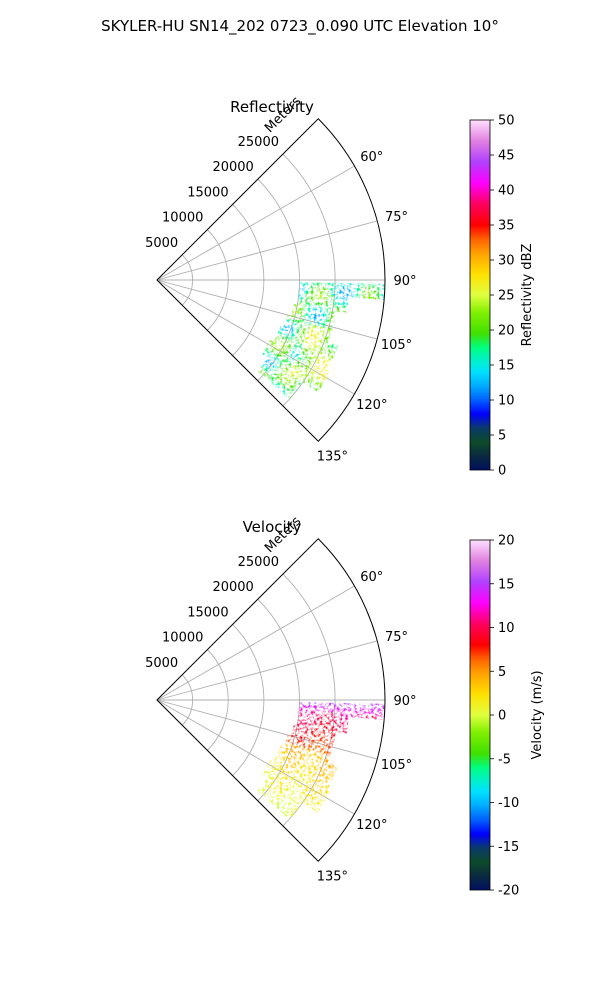 This screenshot has height=1000, width=600. Describe the element at coordinates (371, 157) in the screenshot. I see `reflectivity-azimuth-tick-label: 60°` at that location.